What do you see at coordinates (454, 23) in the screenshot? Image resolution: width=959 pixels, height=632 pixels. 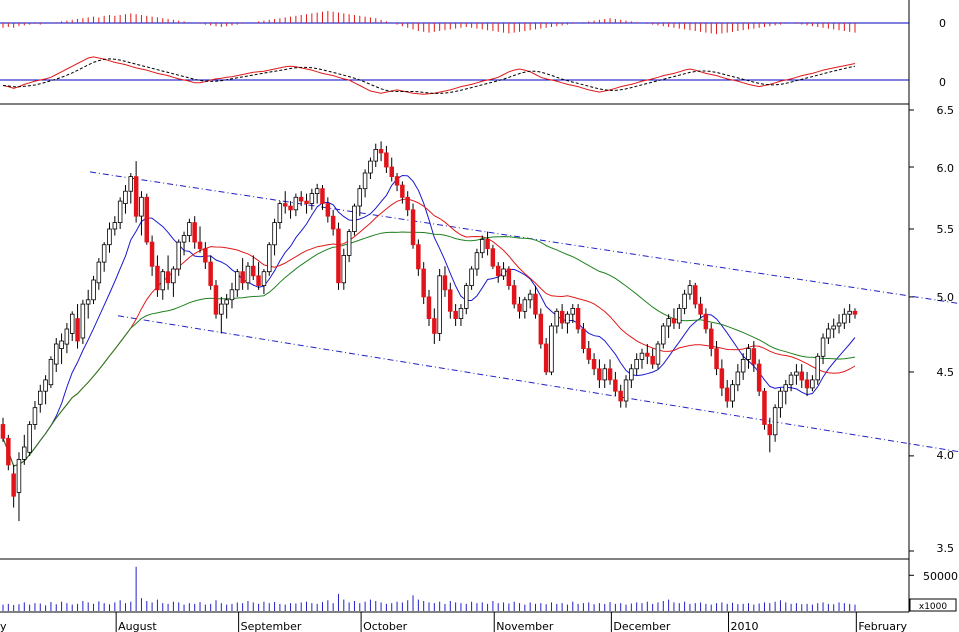 I see `indicator-top-panel` at bounding box center [454, 23].